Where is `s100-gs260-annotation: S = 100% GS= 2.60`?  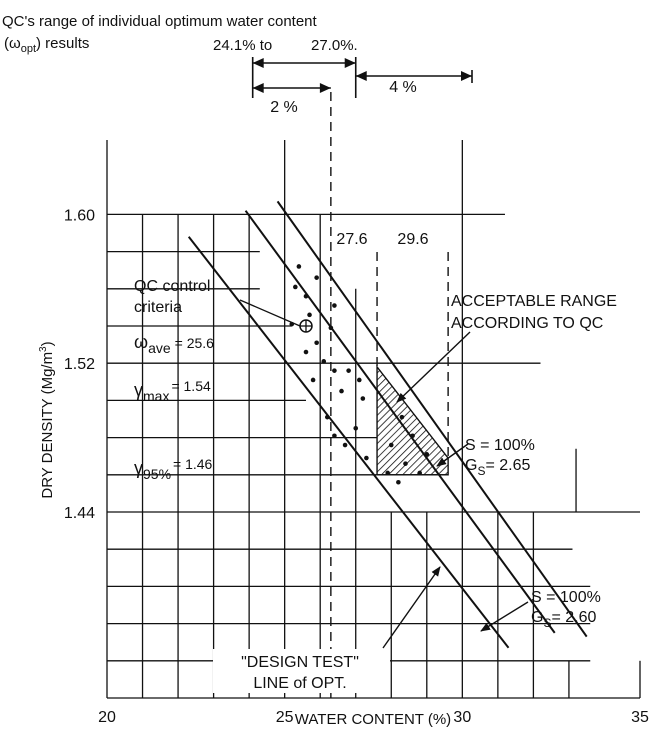
s100-gs260-annotation: S = 100% GS= 2.60 is located at coordinates (540, 610).